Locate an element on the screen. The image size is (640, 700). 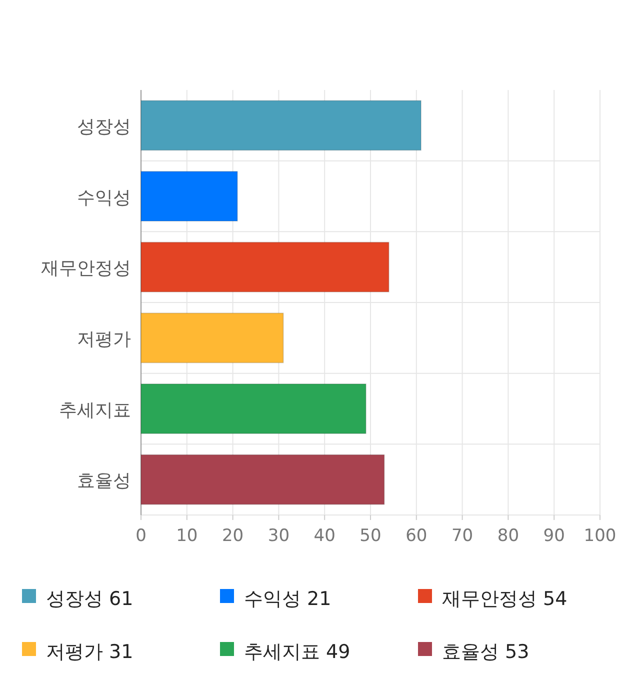
y-tick-label: 저평가 is located at coordinates (104, 339).